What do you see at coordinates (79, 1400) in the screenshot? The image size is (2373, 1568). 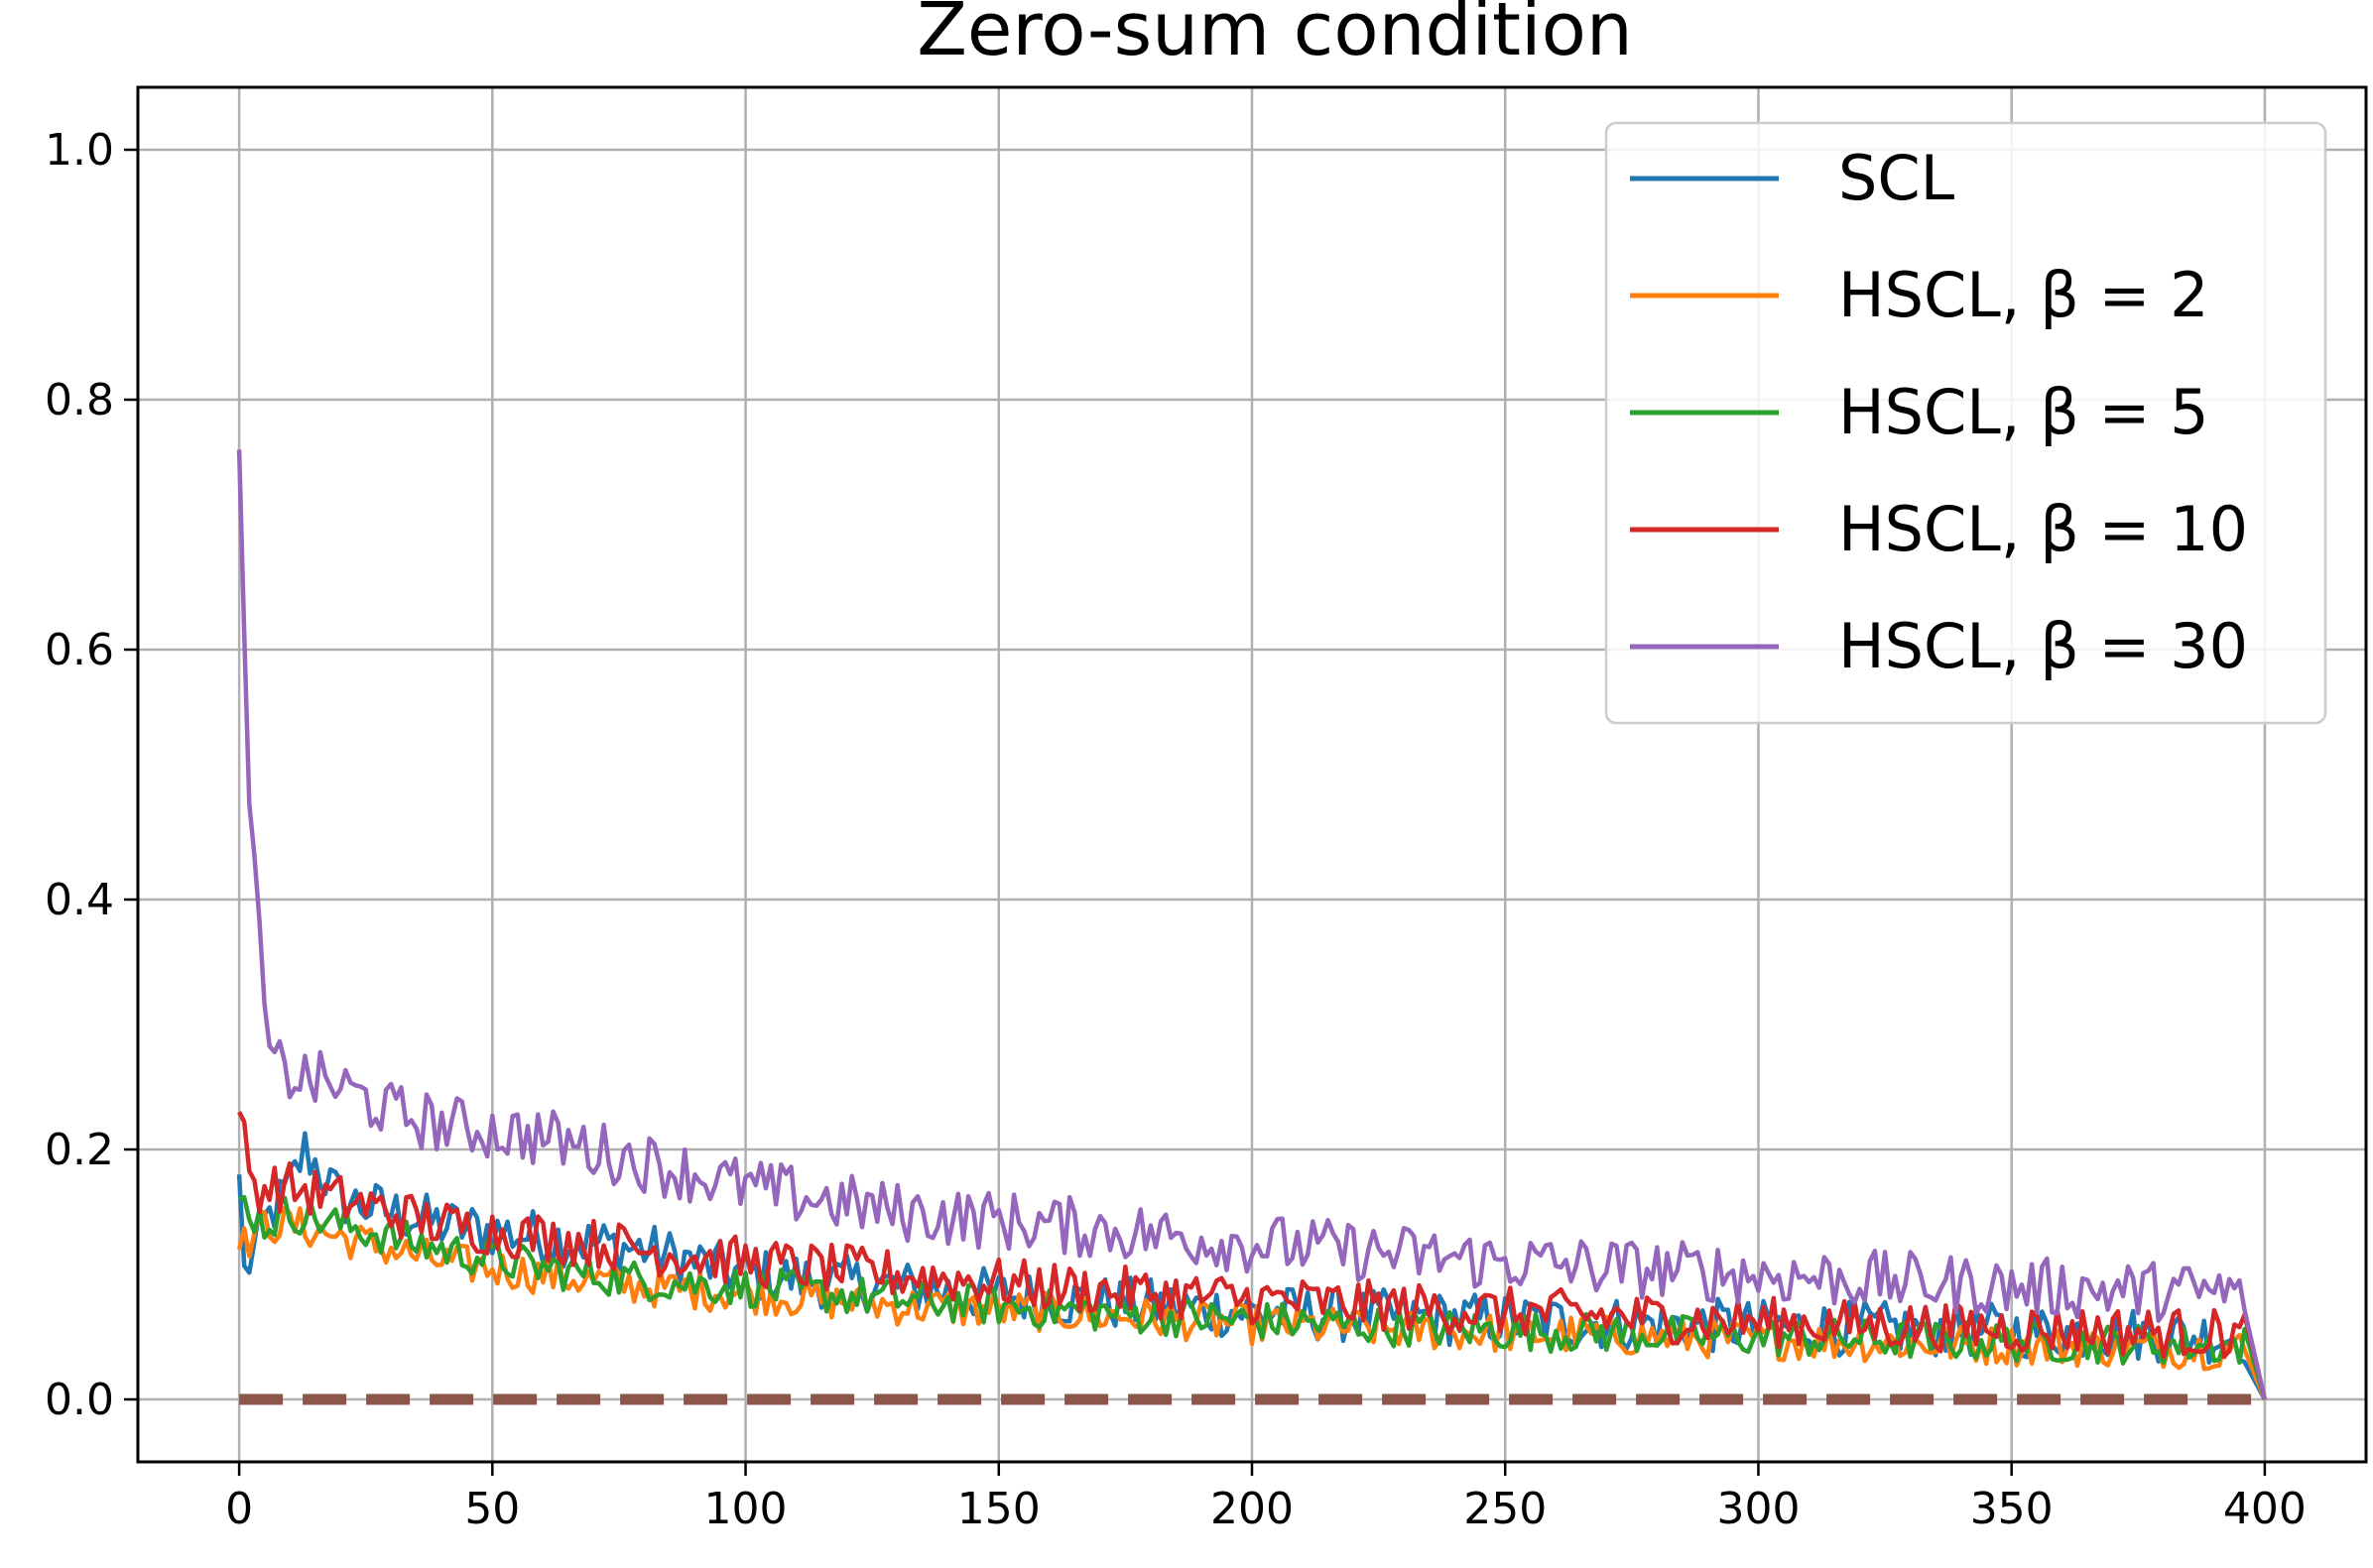 I see `y-tick-label: 0.0` at bounding box center [79, 1400].